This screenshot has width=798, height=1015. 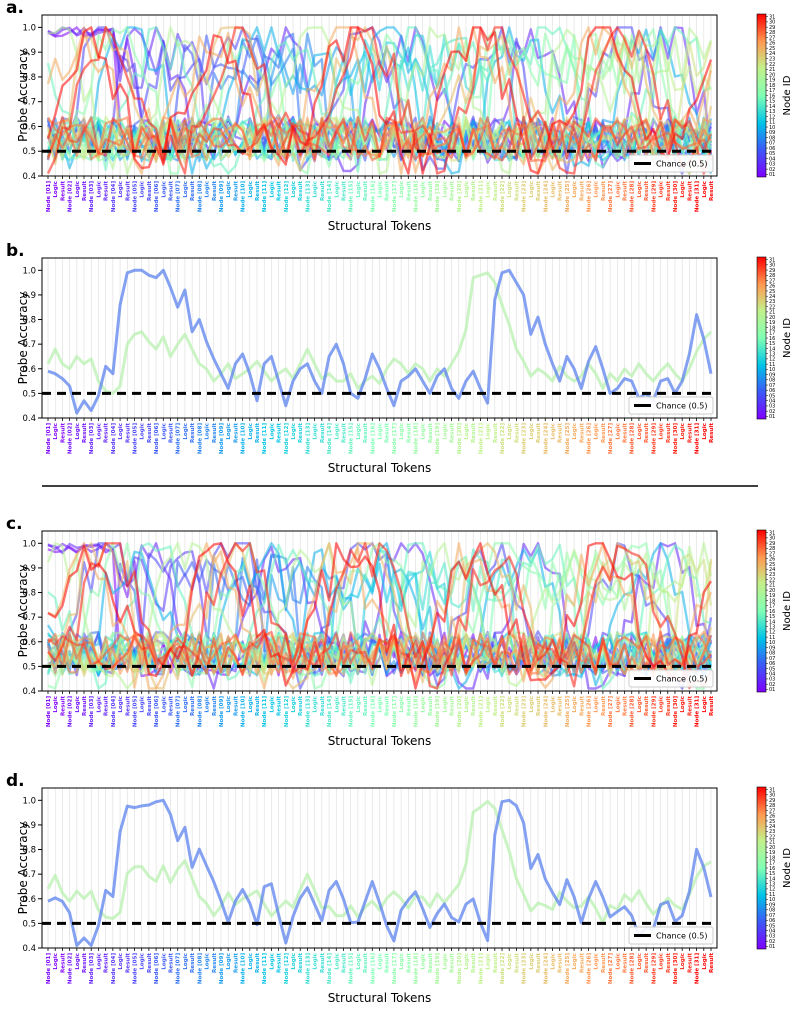 What do you see at coordinates (772, 565) in the screenshot?
I see `colorbar-tick-label: 25` at bounding box center [772, 565].